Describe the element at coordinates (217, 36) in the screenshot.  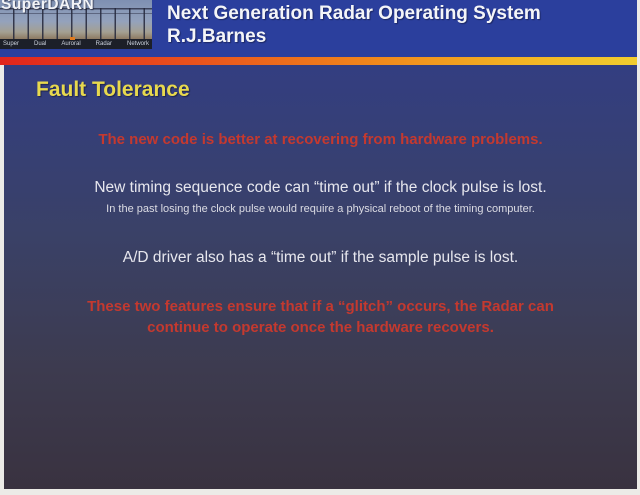
I see `presentation-author: R.J.Barnes` at that location.